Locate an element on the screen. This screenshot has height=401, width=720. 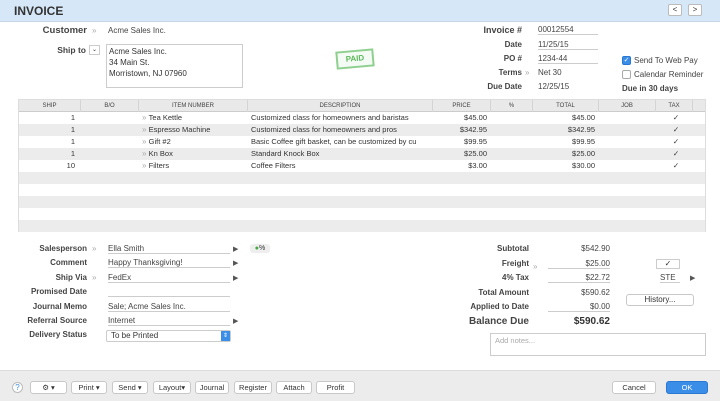
cell-item: » Kn Box is located at coordinates (157, 153).